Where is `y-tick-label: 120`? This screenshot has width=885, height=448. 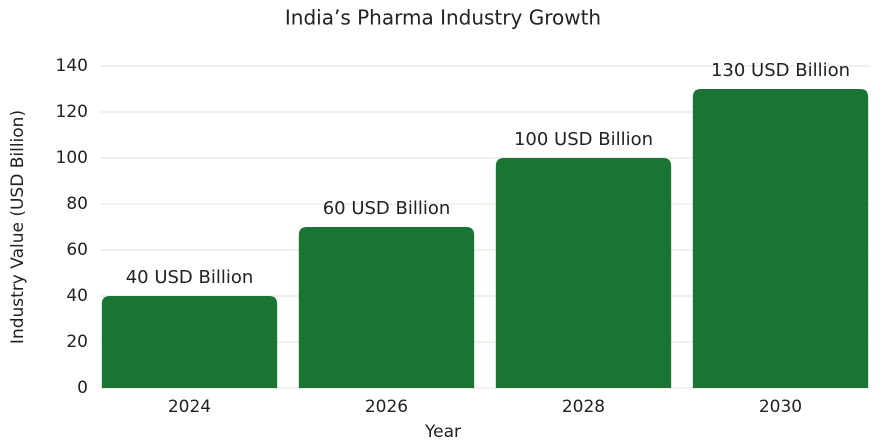
y-tick-label: 120 is located at coordinates (72, 112).